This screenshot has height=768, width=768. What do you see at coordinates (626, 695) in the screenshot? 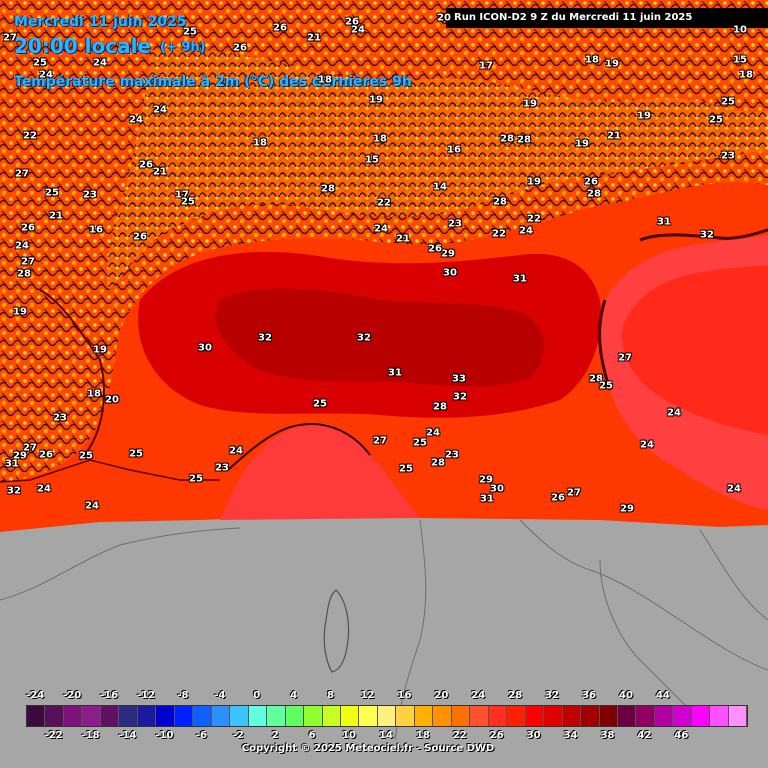
I see `legend-tick-top: 40` at bounding box center [626, 695].